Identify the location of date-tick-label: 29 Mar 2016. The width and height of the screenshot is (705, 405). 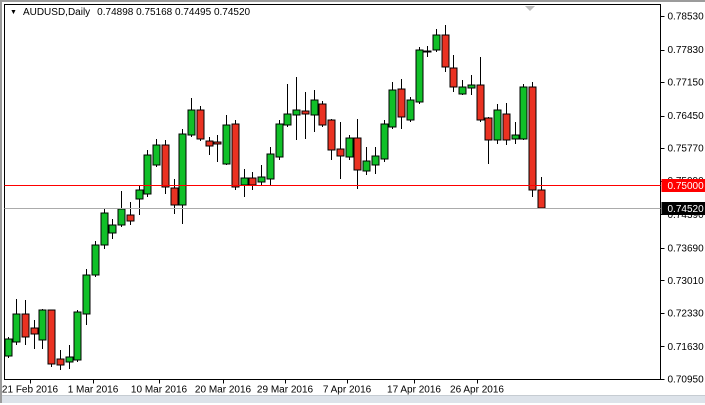
(285, 390).